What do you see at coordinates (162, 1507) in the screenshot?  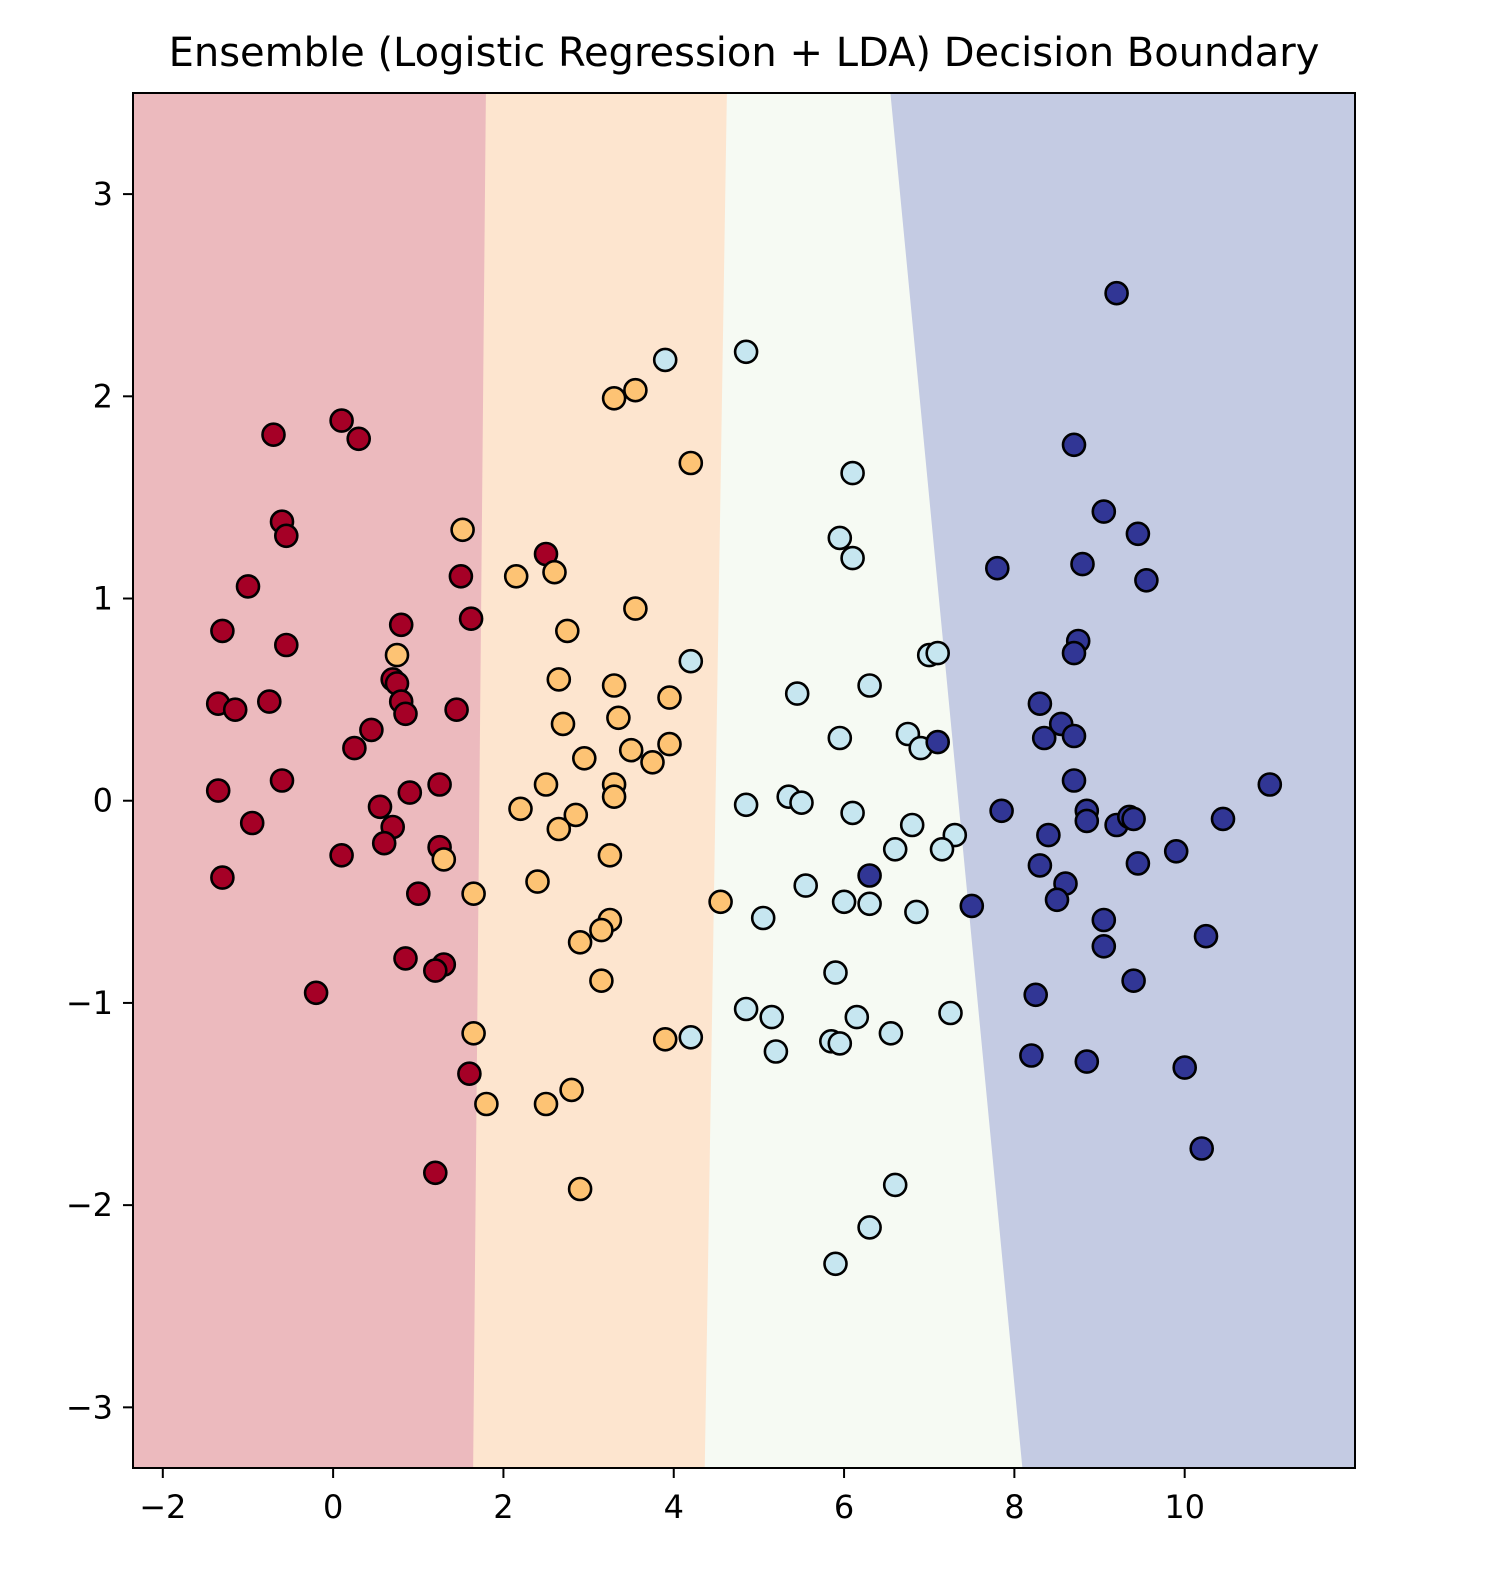 I see `x-tick-label: −2` at bounding box center [162, 1507].